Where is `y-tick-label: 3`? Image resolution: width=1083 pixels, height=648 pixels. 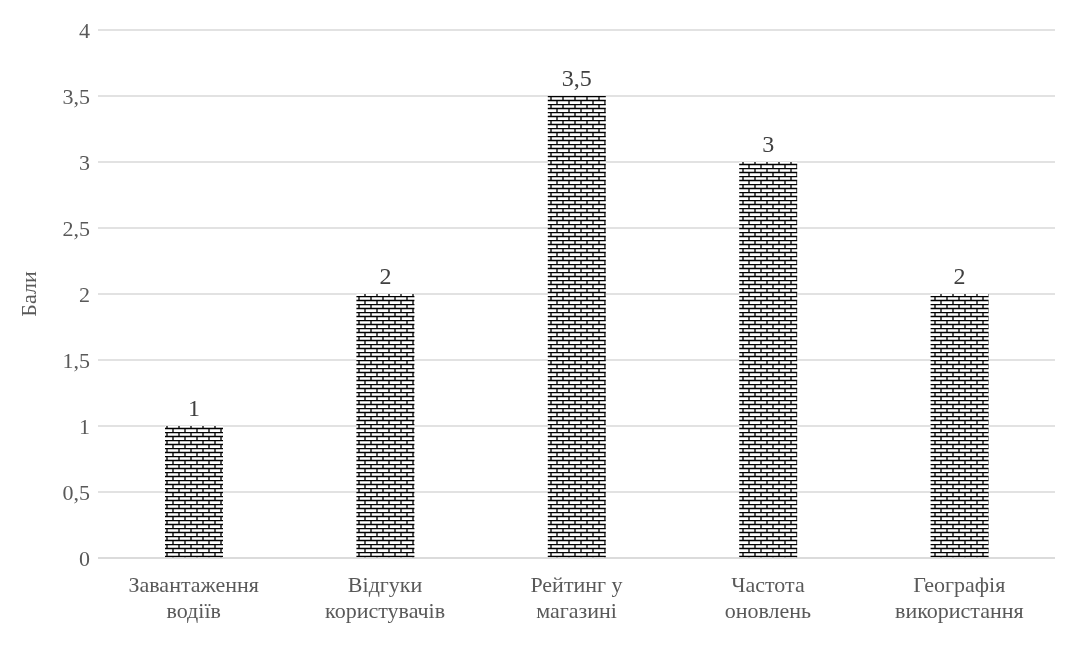 y-tick-label: 3 is located at coordinates (84, 162).